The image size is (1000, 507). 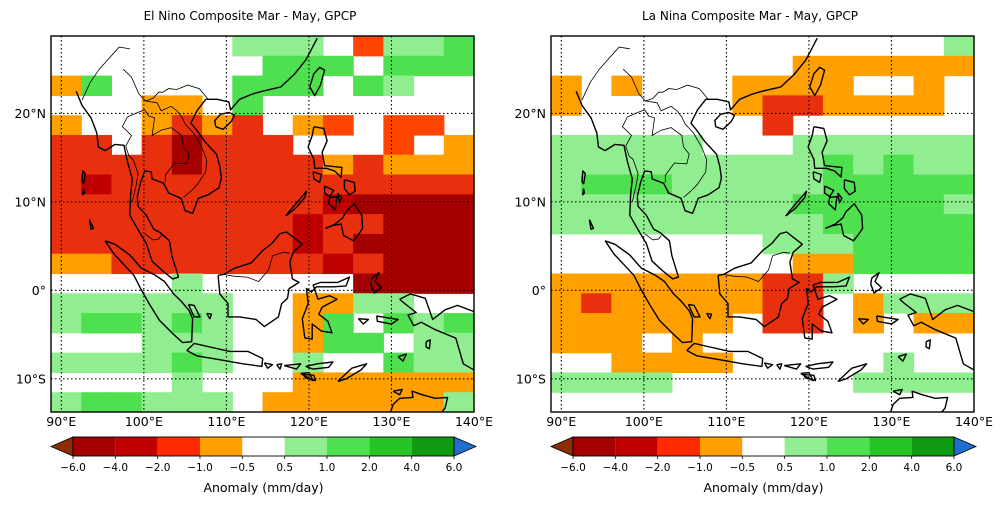 What do you see at coordinates (250, 16) in the screenshot?
I see `panel-title: El Nino Composite Mar - May, GPCP` at bounding box center [250, 16].